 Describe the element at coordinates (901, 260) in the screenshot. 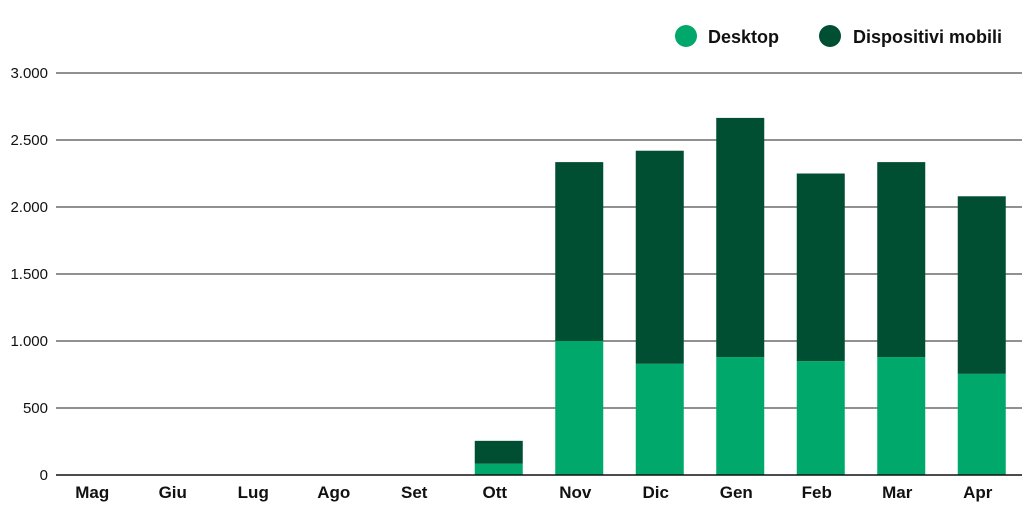

I see `bar-mobile-mar` at that location.